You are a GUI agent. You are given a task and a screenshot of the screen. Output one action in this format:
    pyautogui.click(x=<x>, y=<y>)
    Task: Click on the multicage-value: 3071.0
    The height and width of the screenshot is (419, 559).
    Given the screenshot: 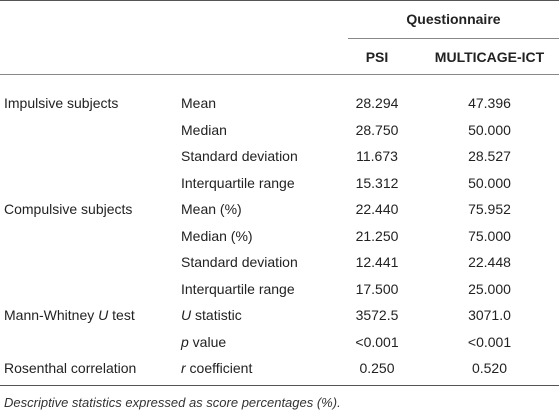 What is the action you would take?
    pyautogui.click(x=489, y=315)
    